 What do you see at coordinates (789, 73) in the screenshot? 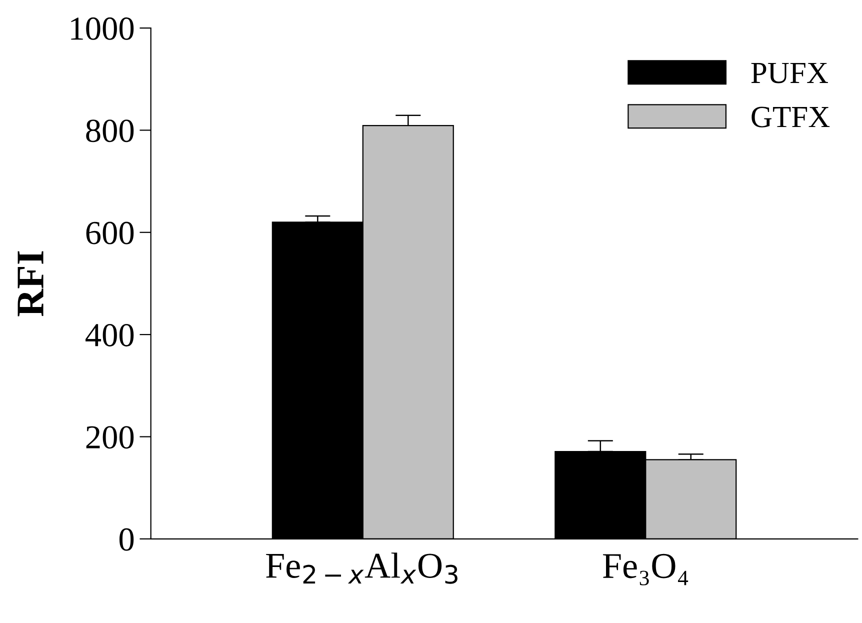
I see `legend-label: PUFX` at bounding box center [789, 73].